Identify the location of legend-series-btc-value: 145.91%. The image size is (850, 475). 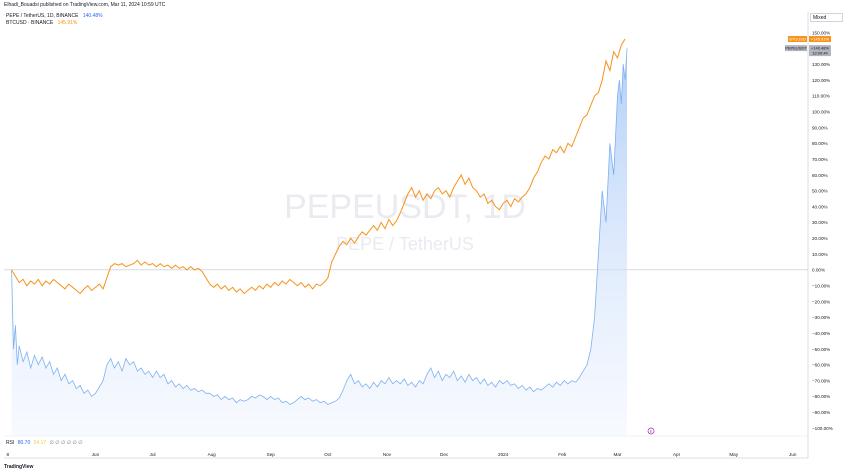
(67, 23).